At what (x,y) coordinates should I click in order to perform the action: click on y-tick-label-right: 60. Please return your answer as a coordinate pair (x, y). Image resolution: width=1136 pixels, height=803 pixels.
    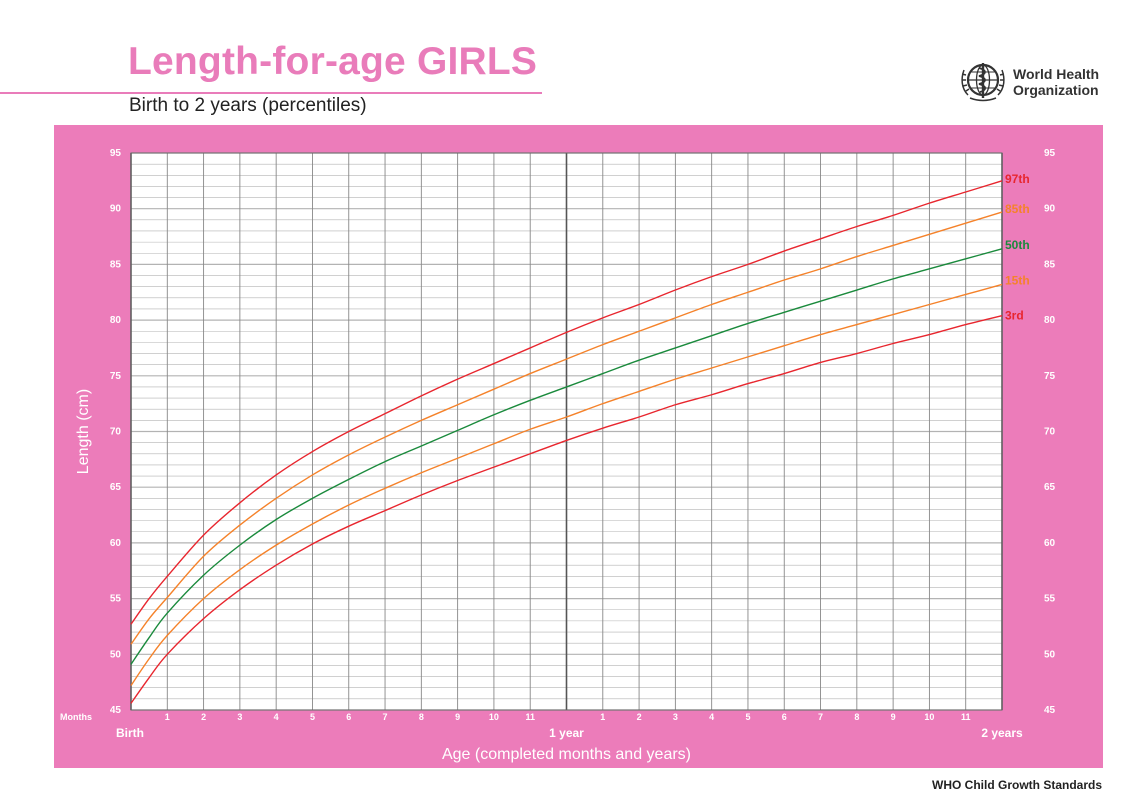
    Looking at the image, I should click on (1050, 543).